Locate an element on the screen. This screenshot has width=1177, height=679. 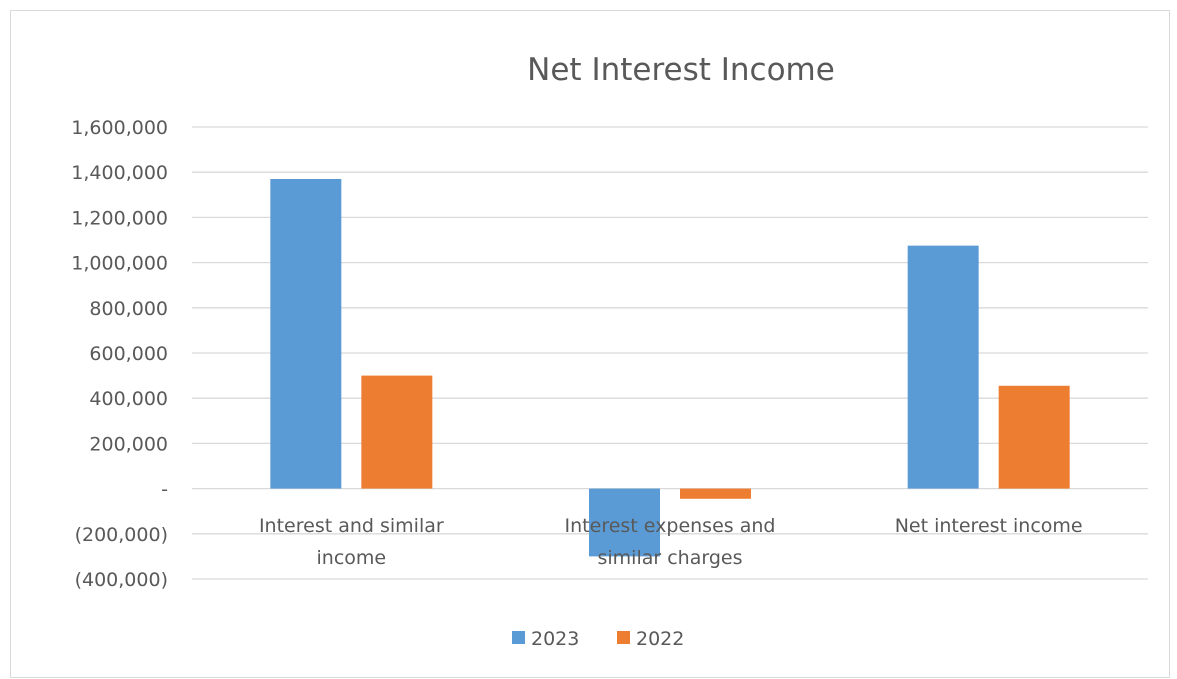
category-label: income is located at coordinates (352, 558).